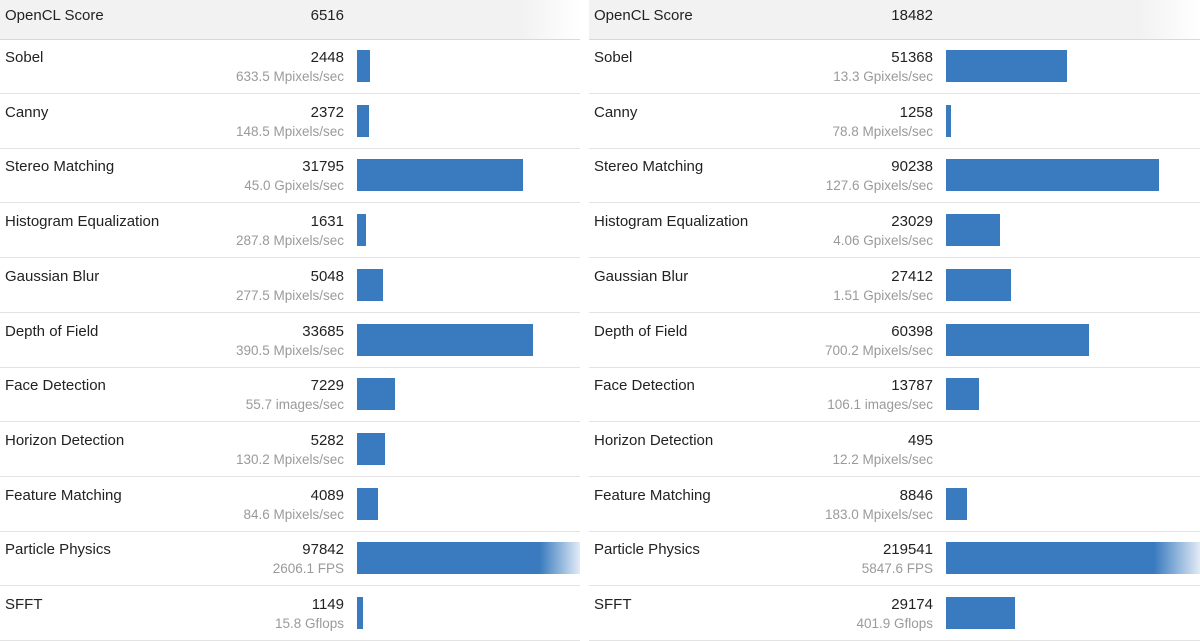 This screenshot has height=641, width=1200. I want to click on benchmark-throughput: 15.8 Gflops, so click(309, 623).